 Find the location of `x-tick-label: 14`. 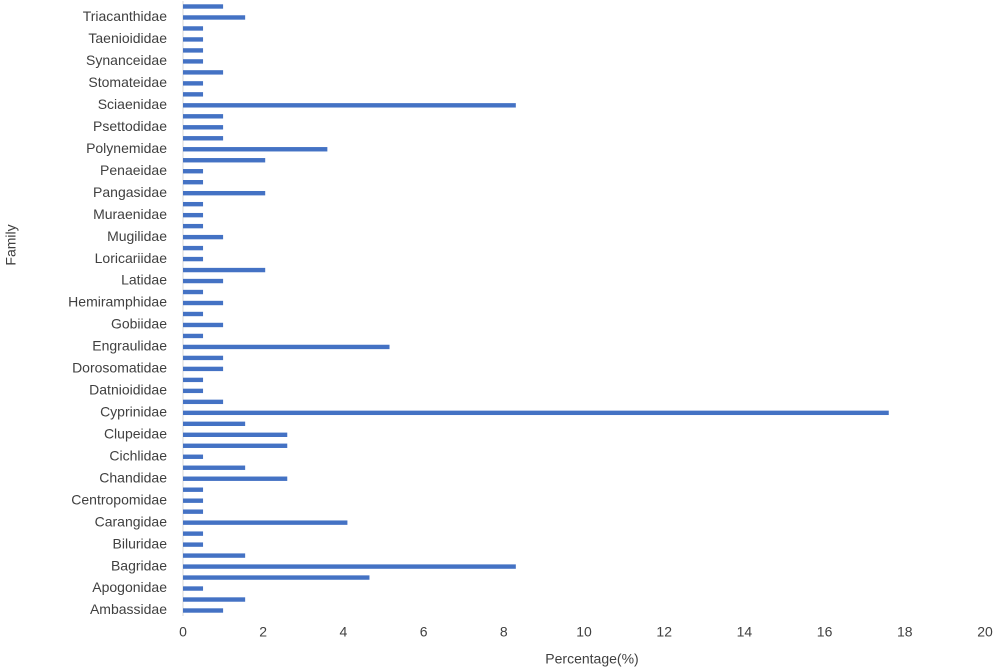

x-tick-label: 14 is located at coordinates (745, 632).